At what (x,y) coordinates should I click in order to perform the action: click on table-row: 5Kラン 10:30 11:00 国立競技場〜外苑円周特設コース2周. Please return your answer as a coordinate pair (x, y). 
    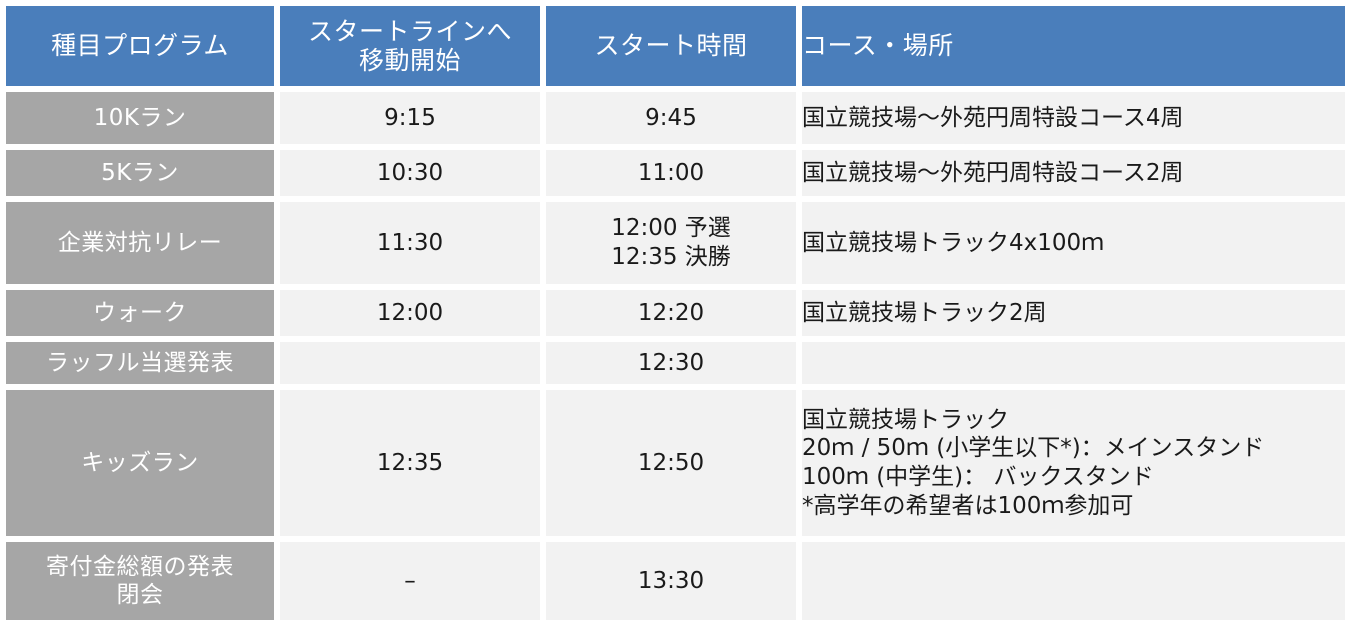
    Looking at the image, I should click on (675, 173).